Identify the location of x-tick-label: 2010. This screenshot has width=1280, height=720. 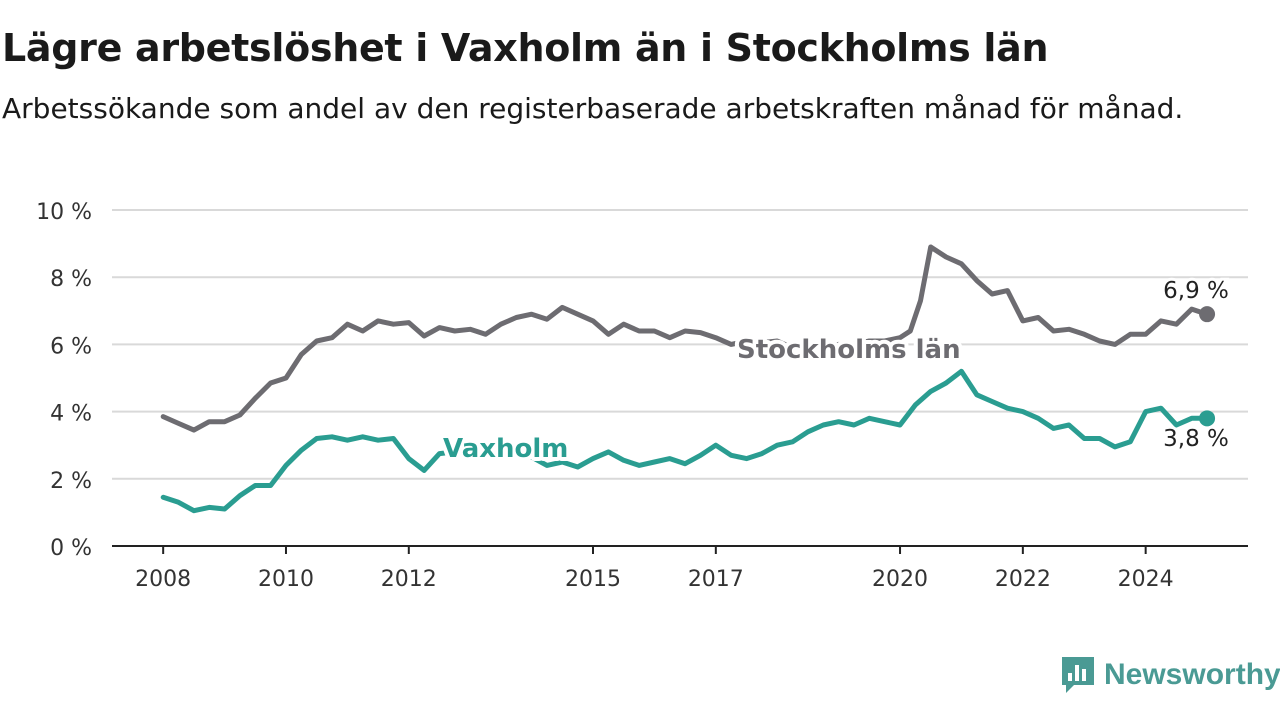
(286, 579).